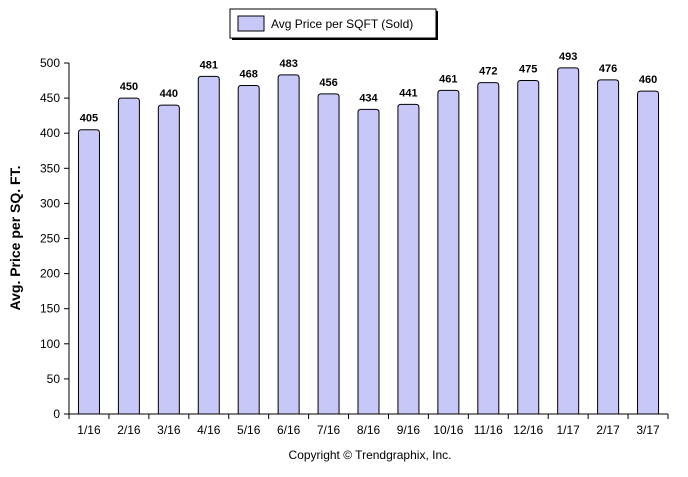  I want to click on y-tick-label: 0, so click(56, 414).